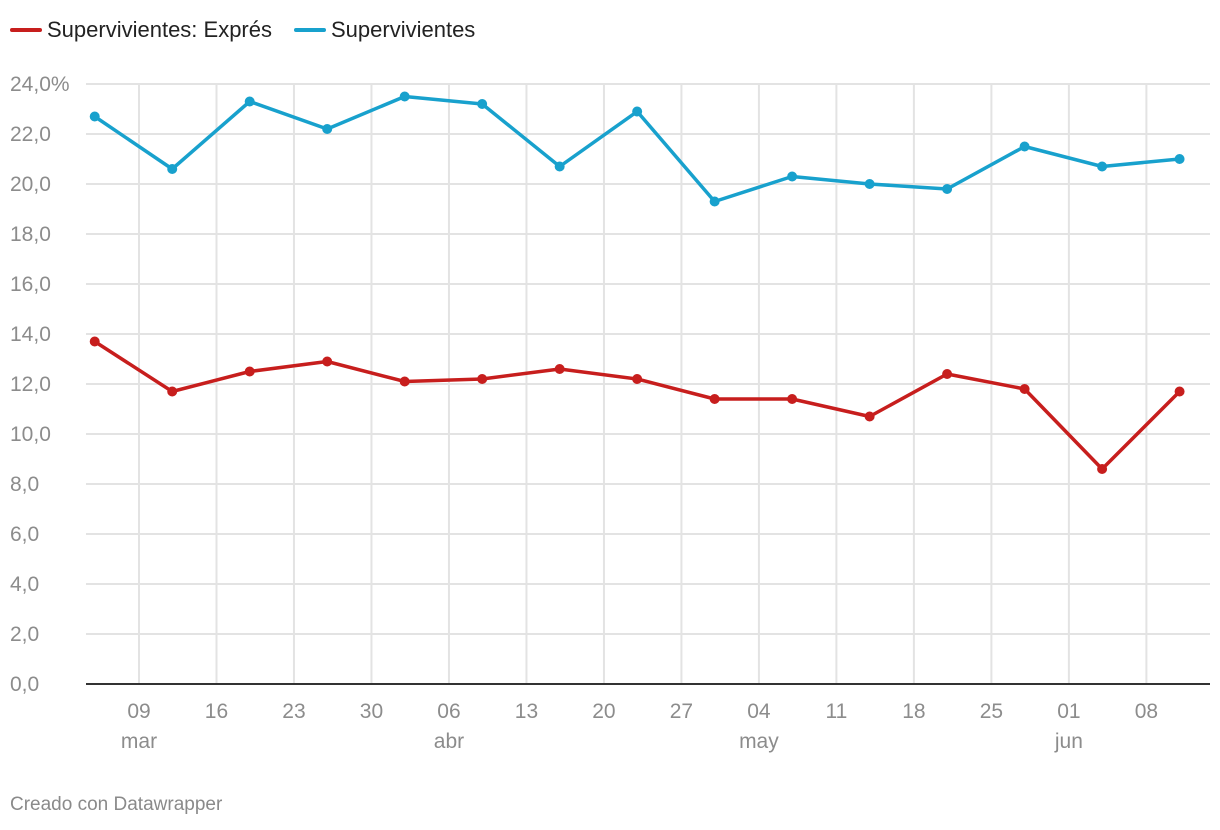 The height and width of the screenshot is (830, 1220). Describe the element at coordinates (759, 711) in the screenshot. I see `x-tick-label: 04` at that location.